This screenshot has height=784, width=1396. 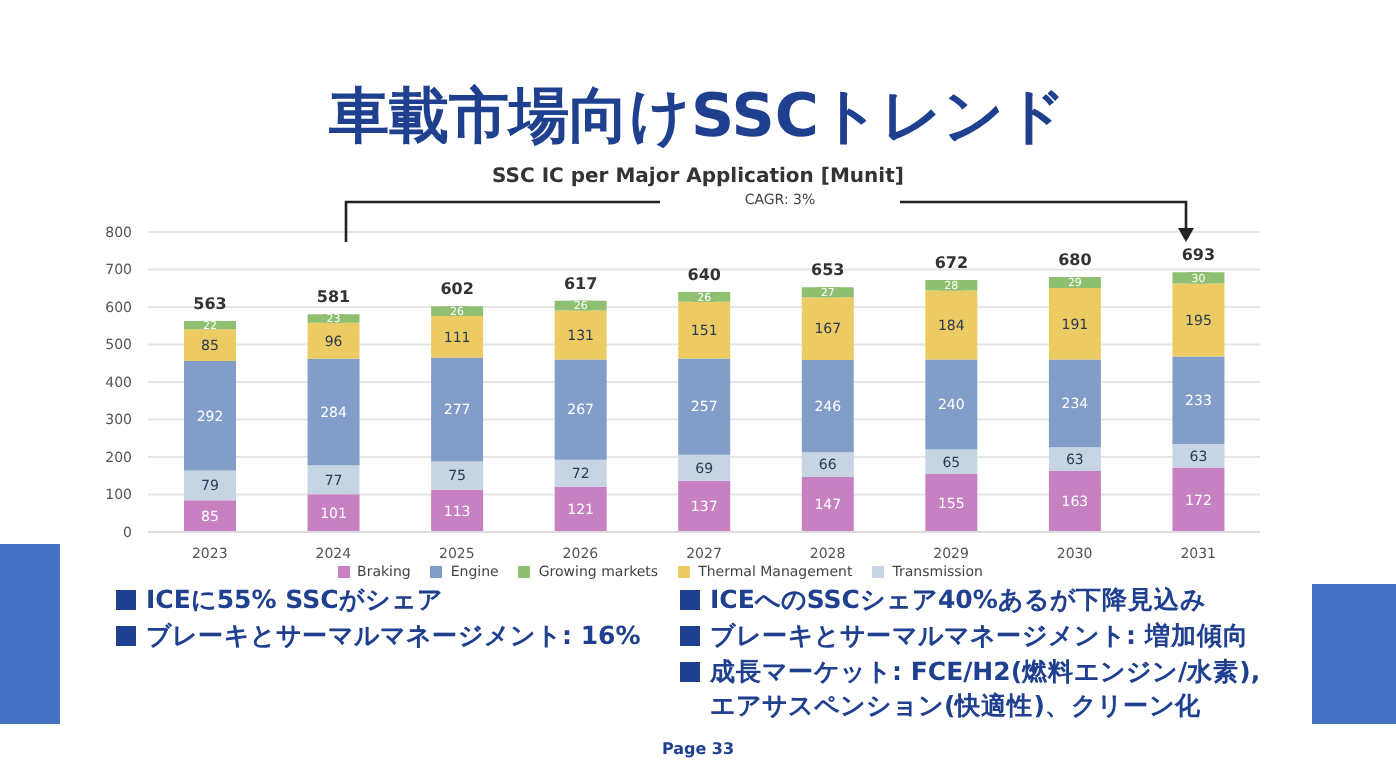 I want to click on total-label: 693, so click(x=1198, y=255).